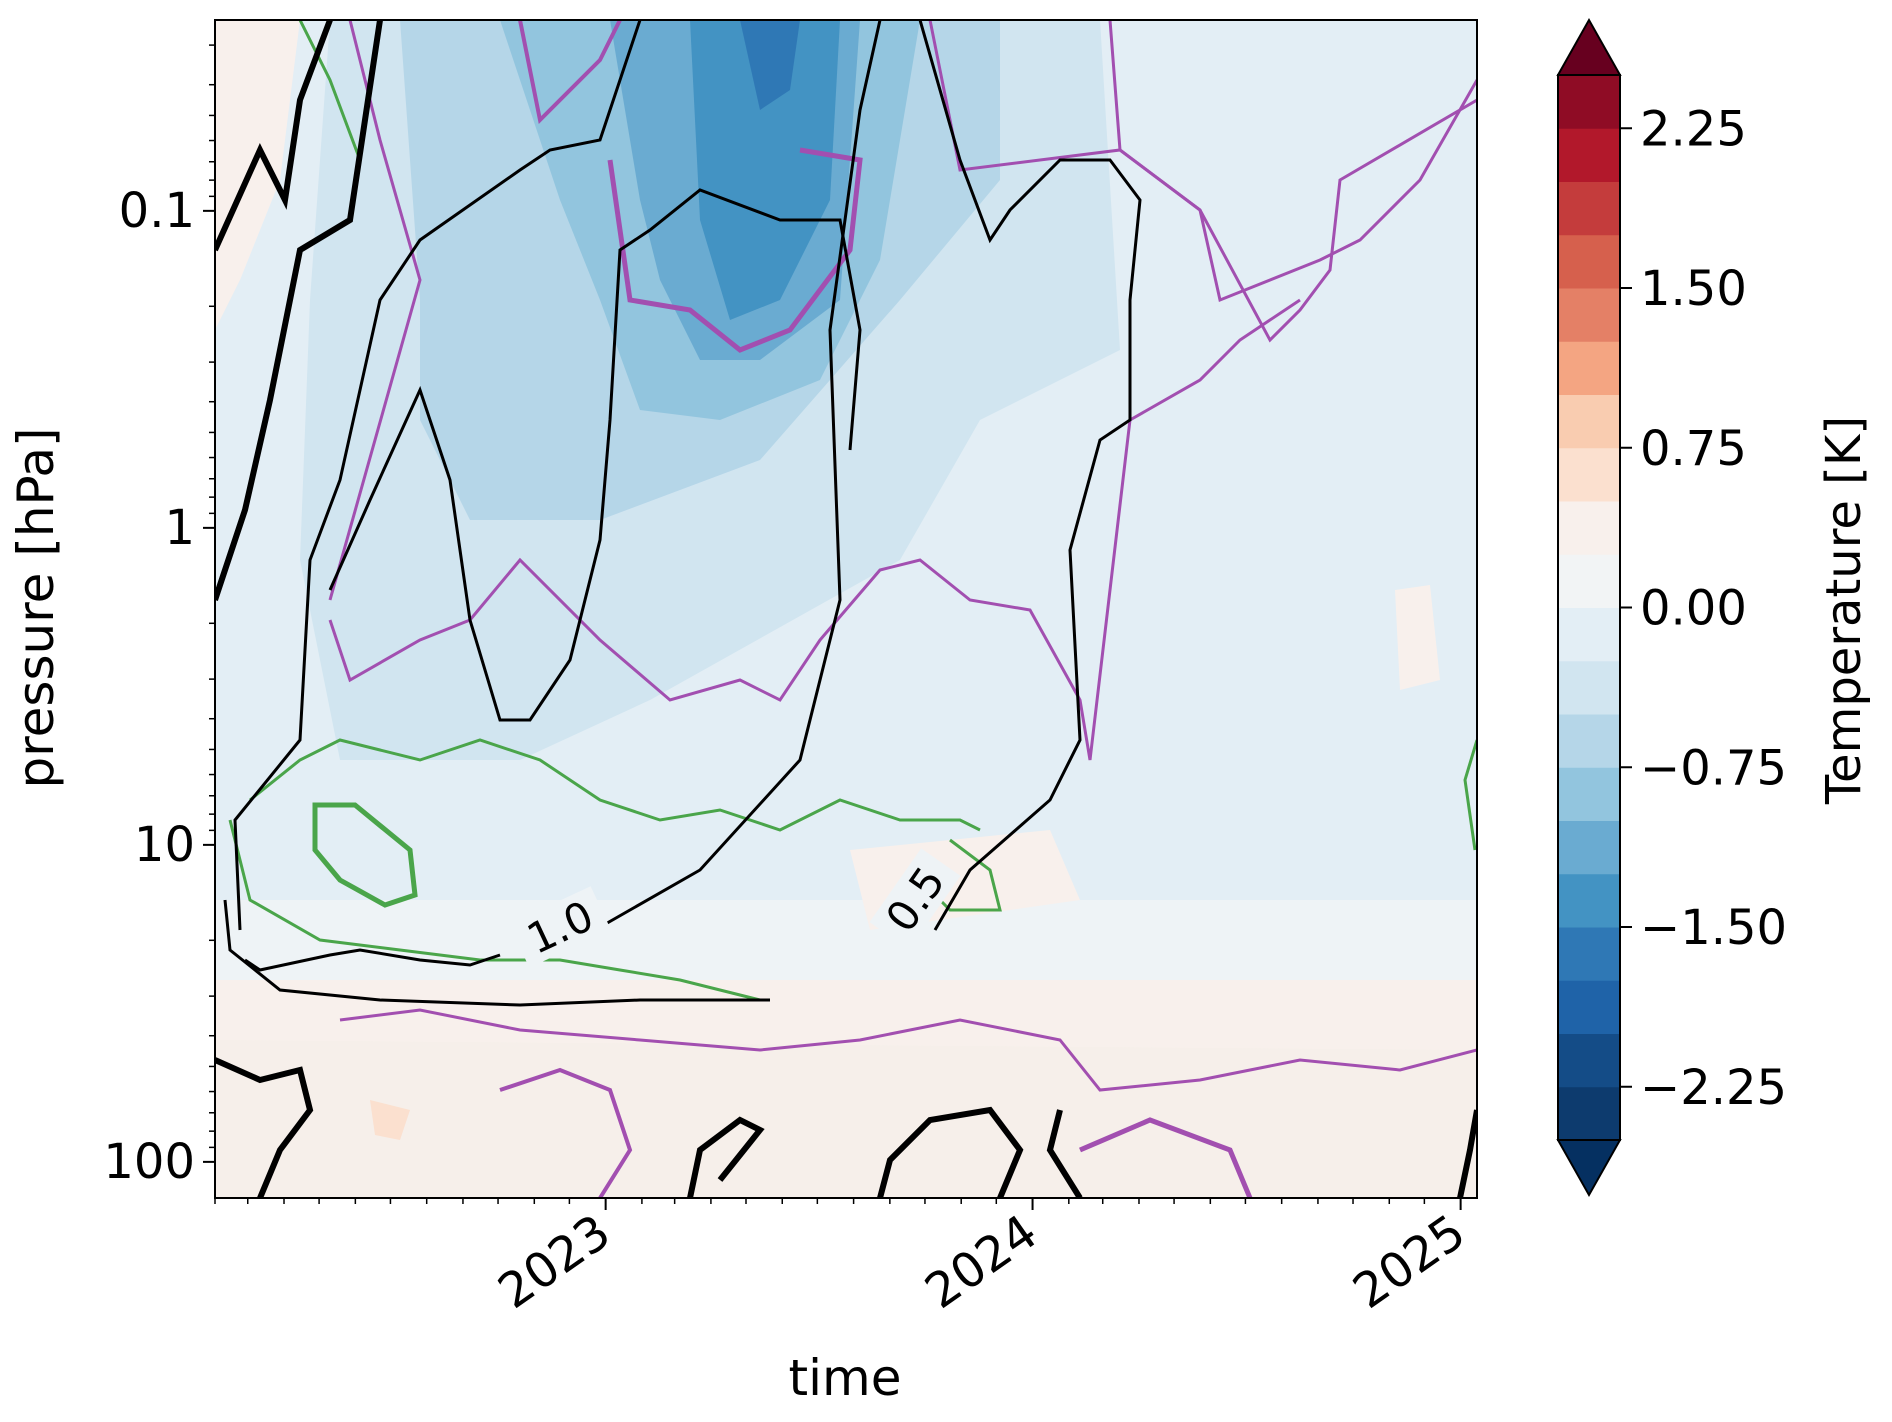 The image size is (1892, 1422). What do you see at coordinates (1693, 609) in the screenshot?
I see `colorbar-tick-label: 0.00` at bounding box center [1693, 609].